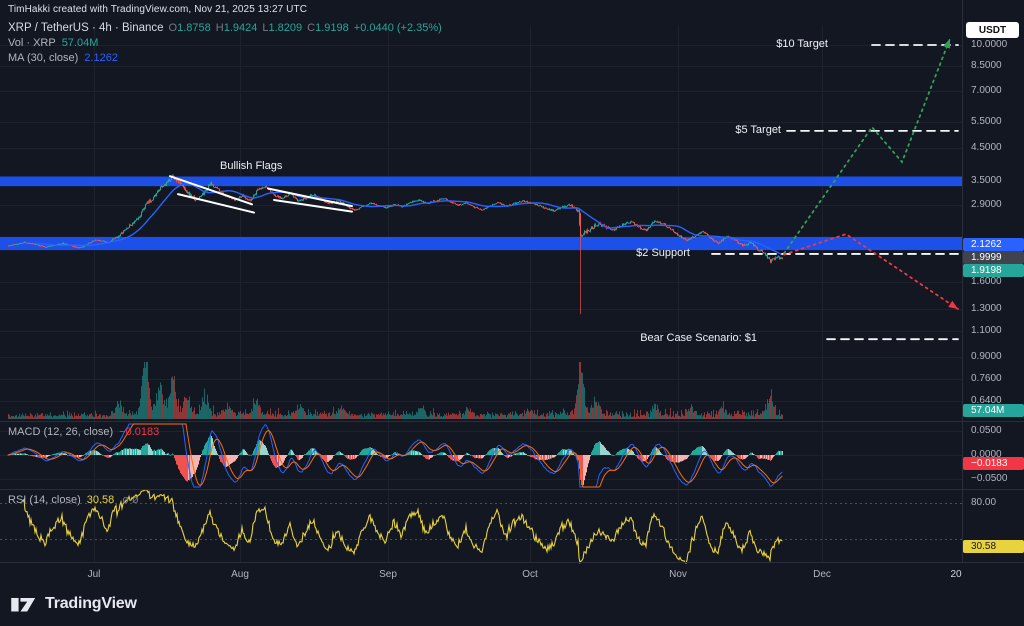 Image resolution: width=1024 pixels, height=626 pixels. Describe the element at coordinates (61, 432) in the screenshot. I see `macd-label: MACD (12, 26, close)` at that location.